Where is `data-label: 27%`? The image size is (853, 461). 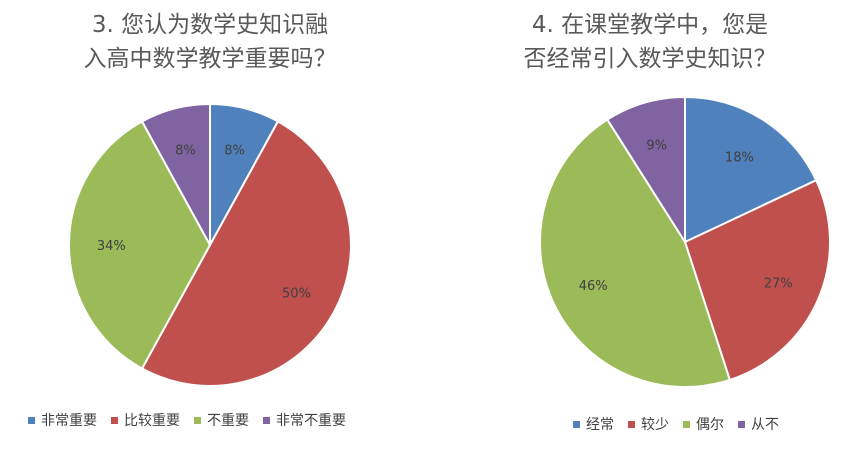
data-label: 27% is located at coordinates (778, 283).